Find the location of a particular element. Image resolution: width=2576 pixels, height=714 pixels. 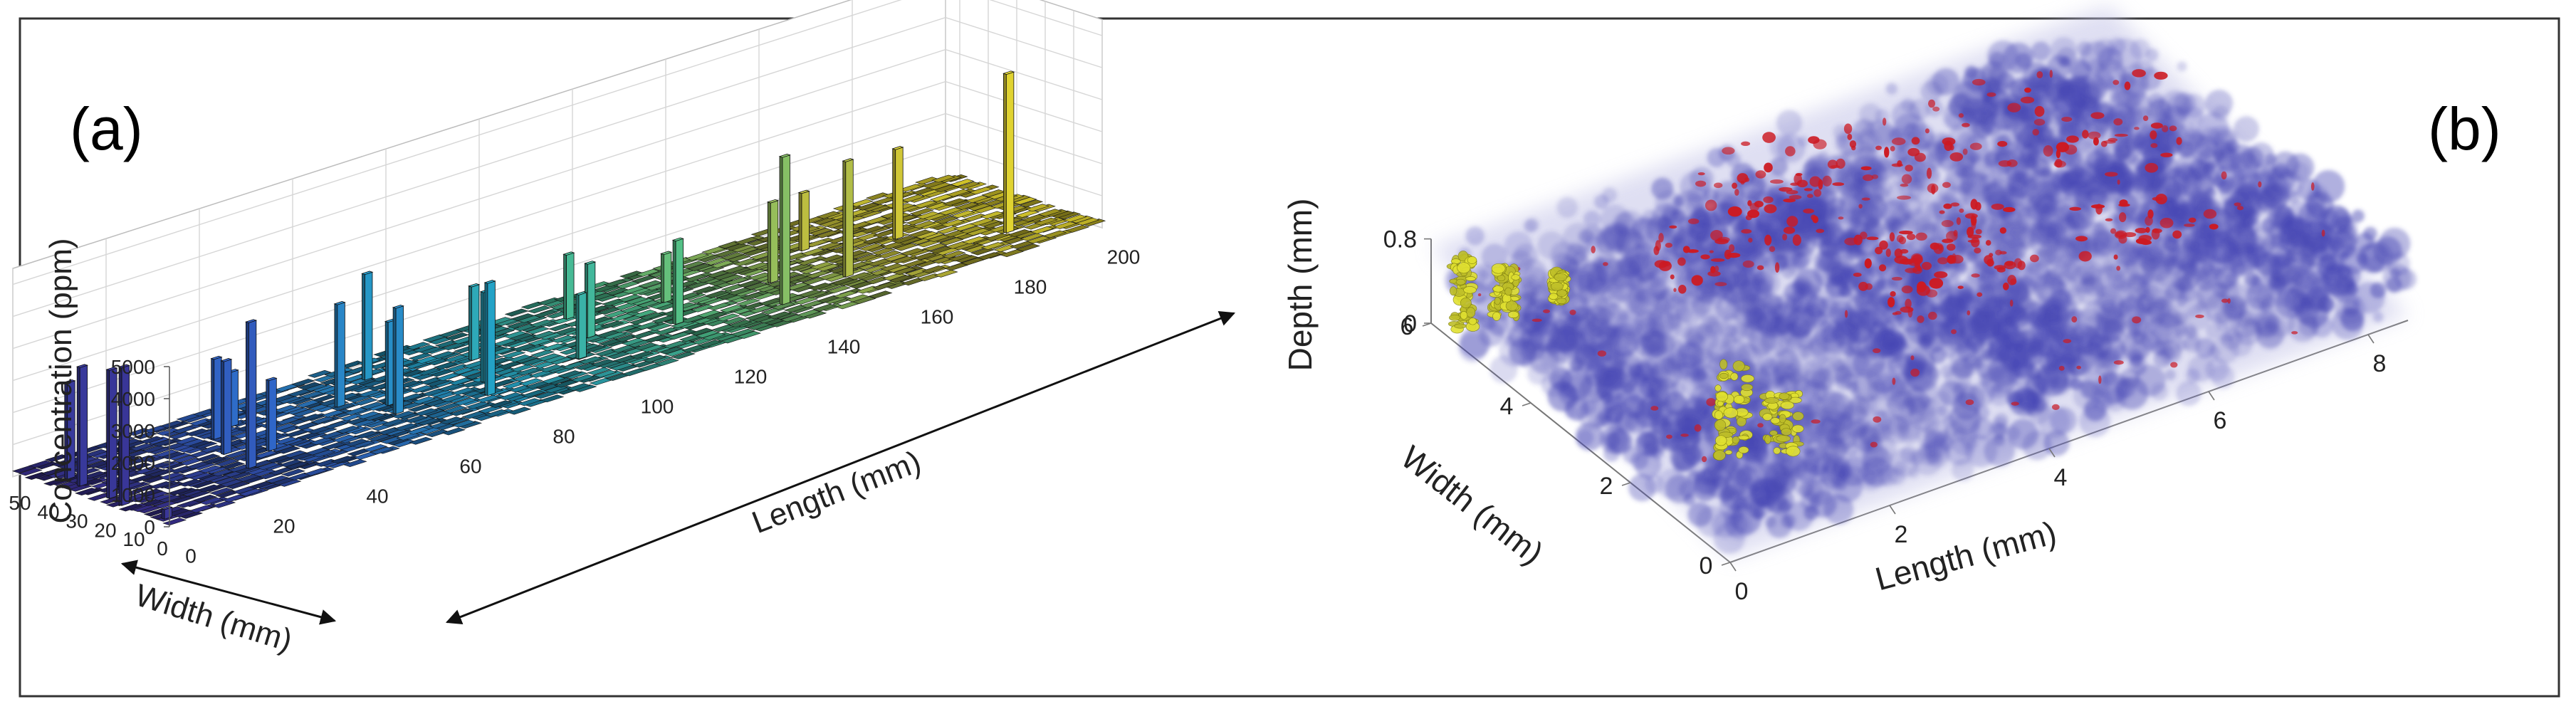

panel-a-length-tick-label: 40 is located at coordinates (377, 496).